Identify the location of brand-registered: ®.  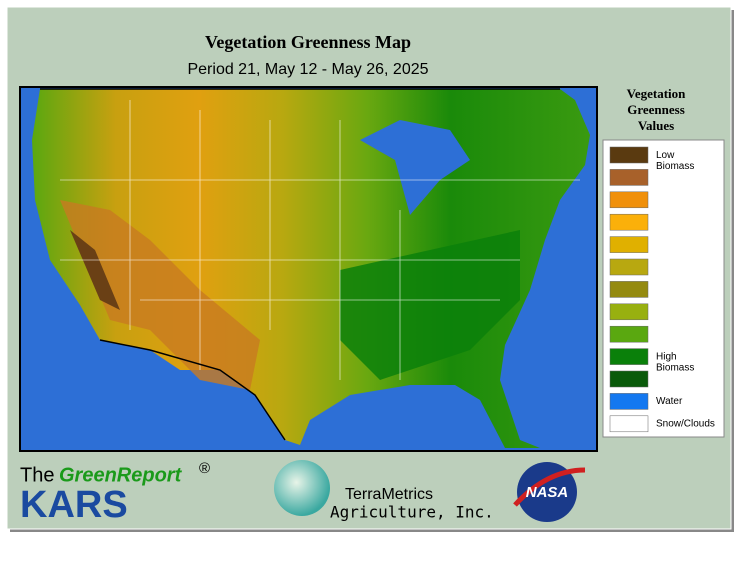
(204, 468).